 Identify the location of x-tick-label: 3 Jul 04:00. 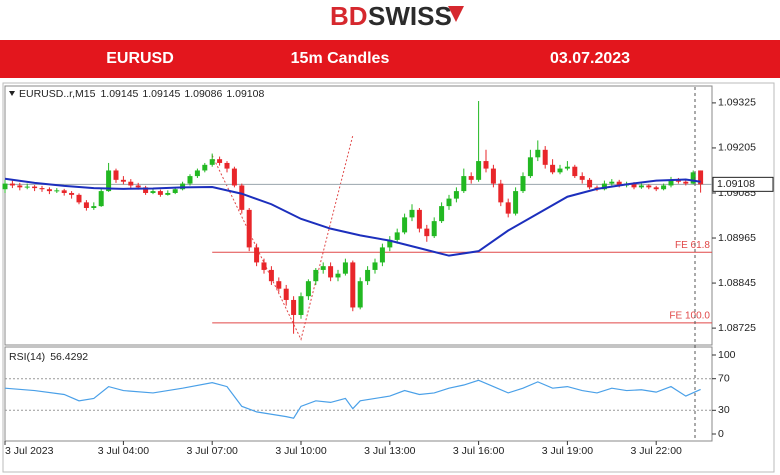
(124, 451).